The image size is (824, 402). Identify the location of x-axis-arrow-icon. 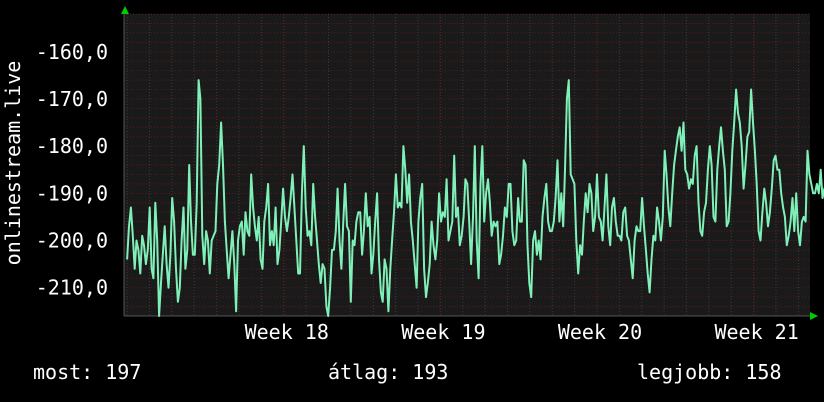
(814, 316).